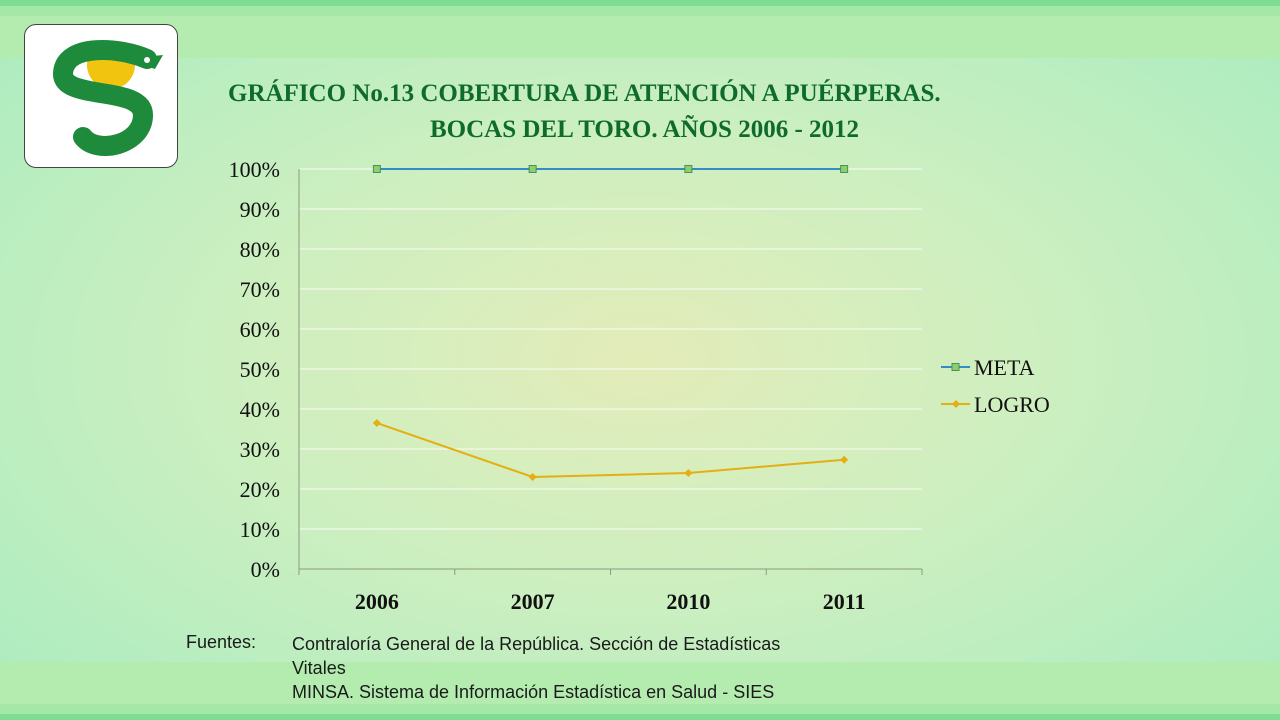  What do you see at coordinates (645, 129) in the screenshot?
I see `title-line-2: BOCAS DEL TORO. AÑOS 2006 - 2012` at bounding box center [645, 129].